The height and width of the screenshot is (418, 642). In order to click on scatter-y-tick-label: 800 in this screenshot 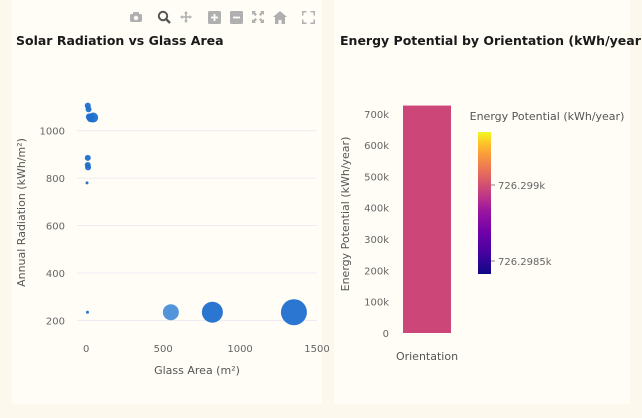, I will do `click(55, 179)`.